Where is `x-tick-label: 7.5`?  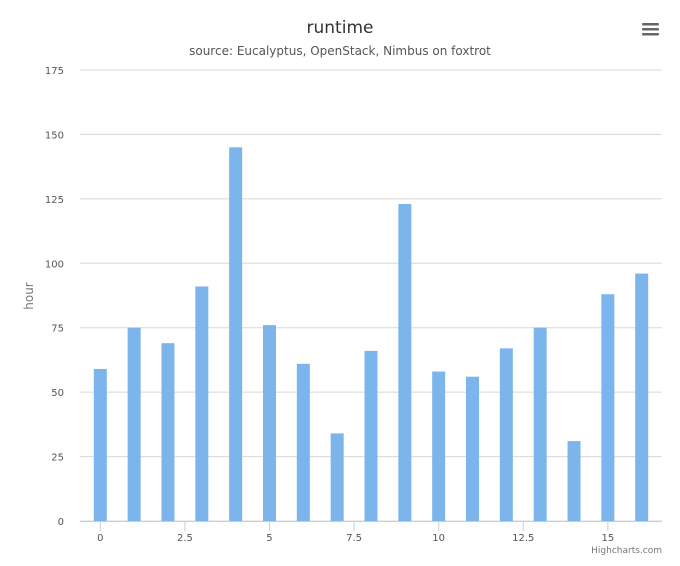
x-tick-label: 7.5 is located at coordinates (354, 538).